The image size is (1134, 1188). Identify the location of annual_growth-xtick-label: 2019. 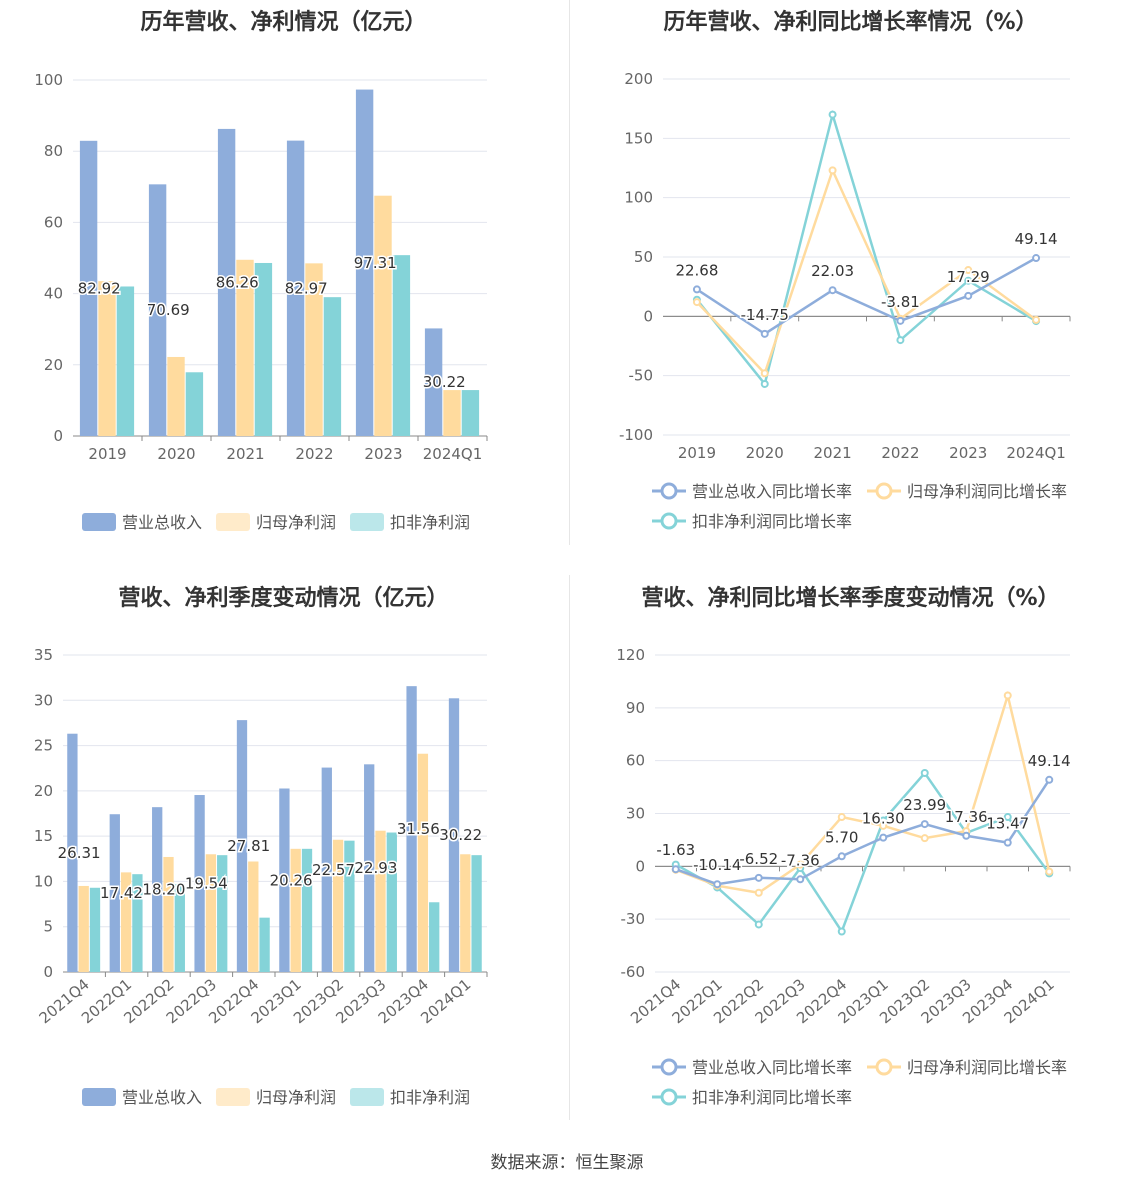
(697, 453).